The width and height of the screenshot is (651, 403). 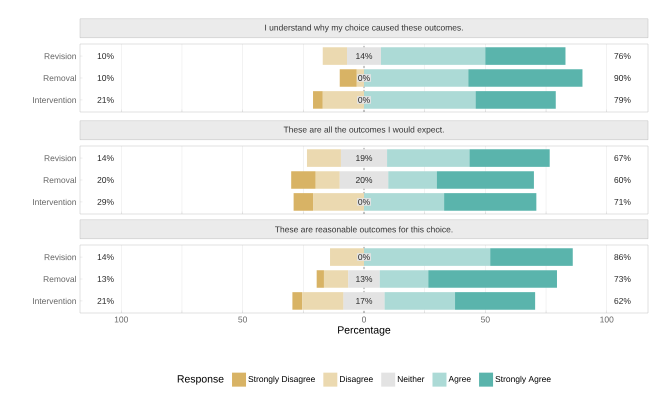 I want to click on legend-label: Strongly Disagree, so click(x=281, y=380).